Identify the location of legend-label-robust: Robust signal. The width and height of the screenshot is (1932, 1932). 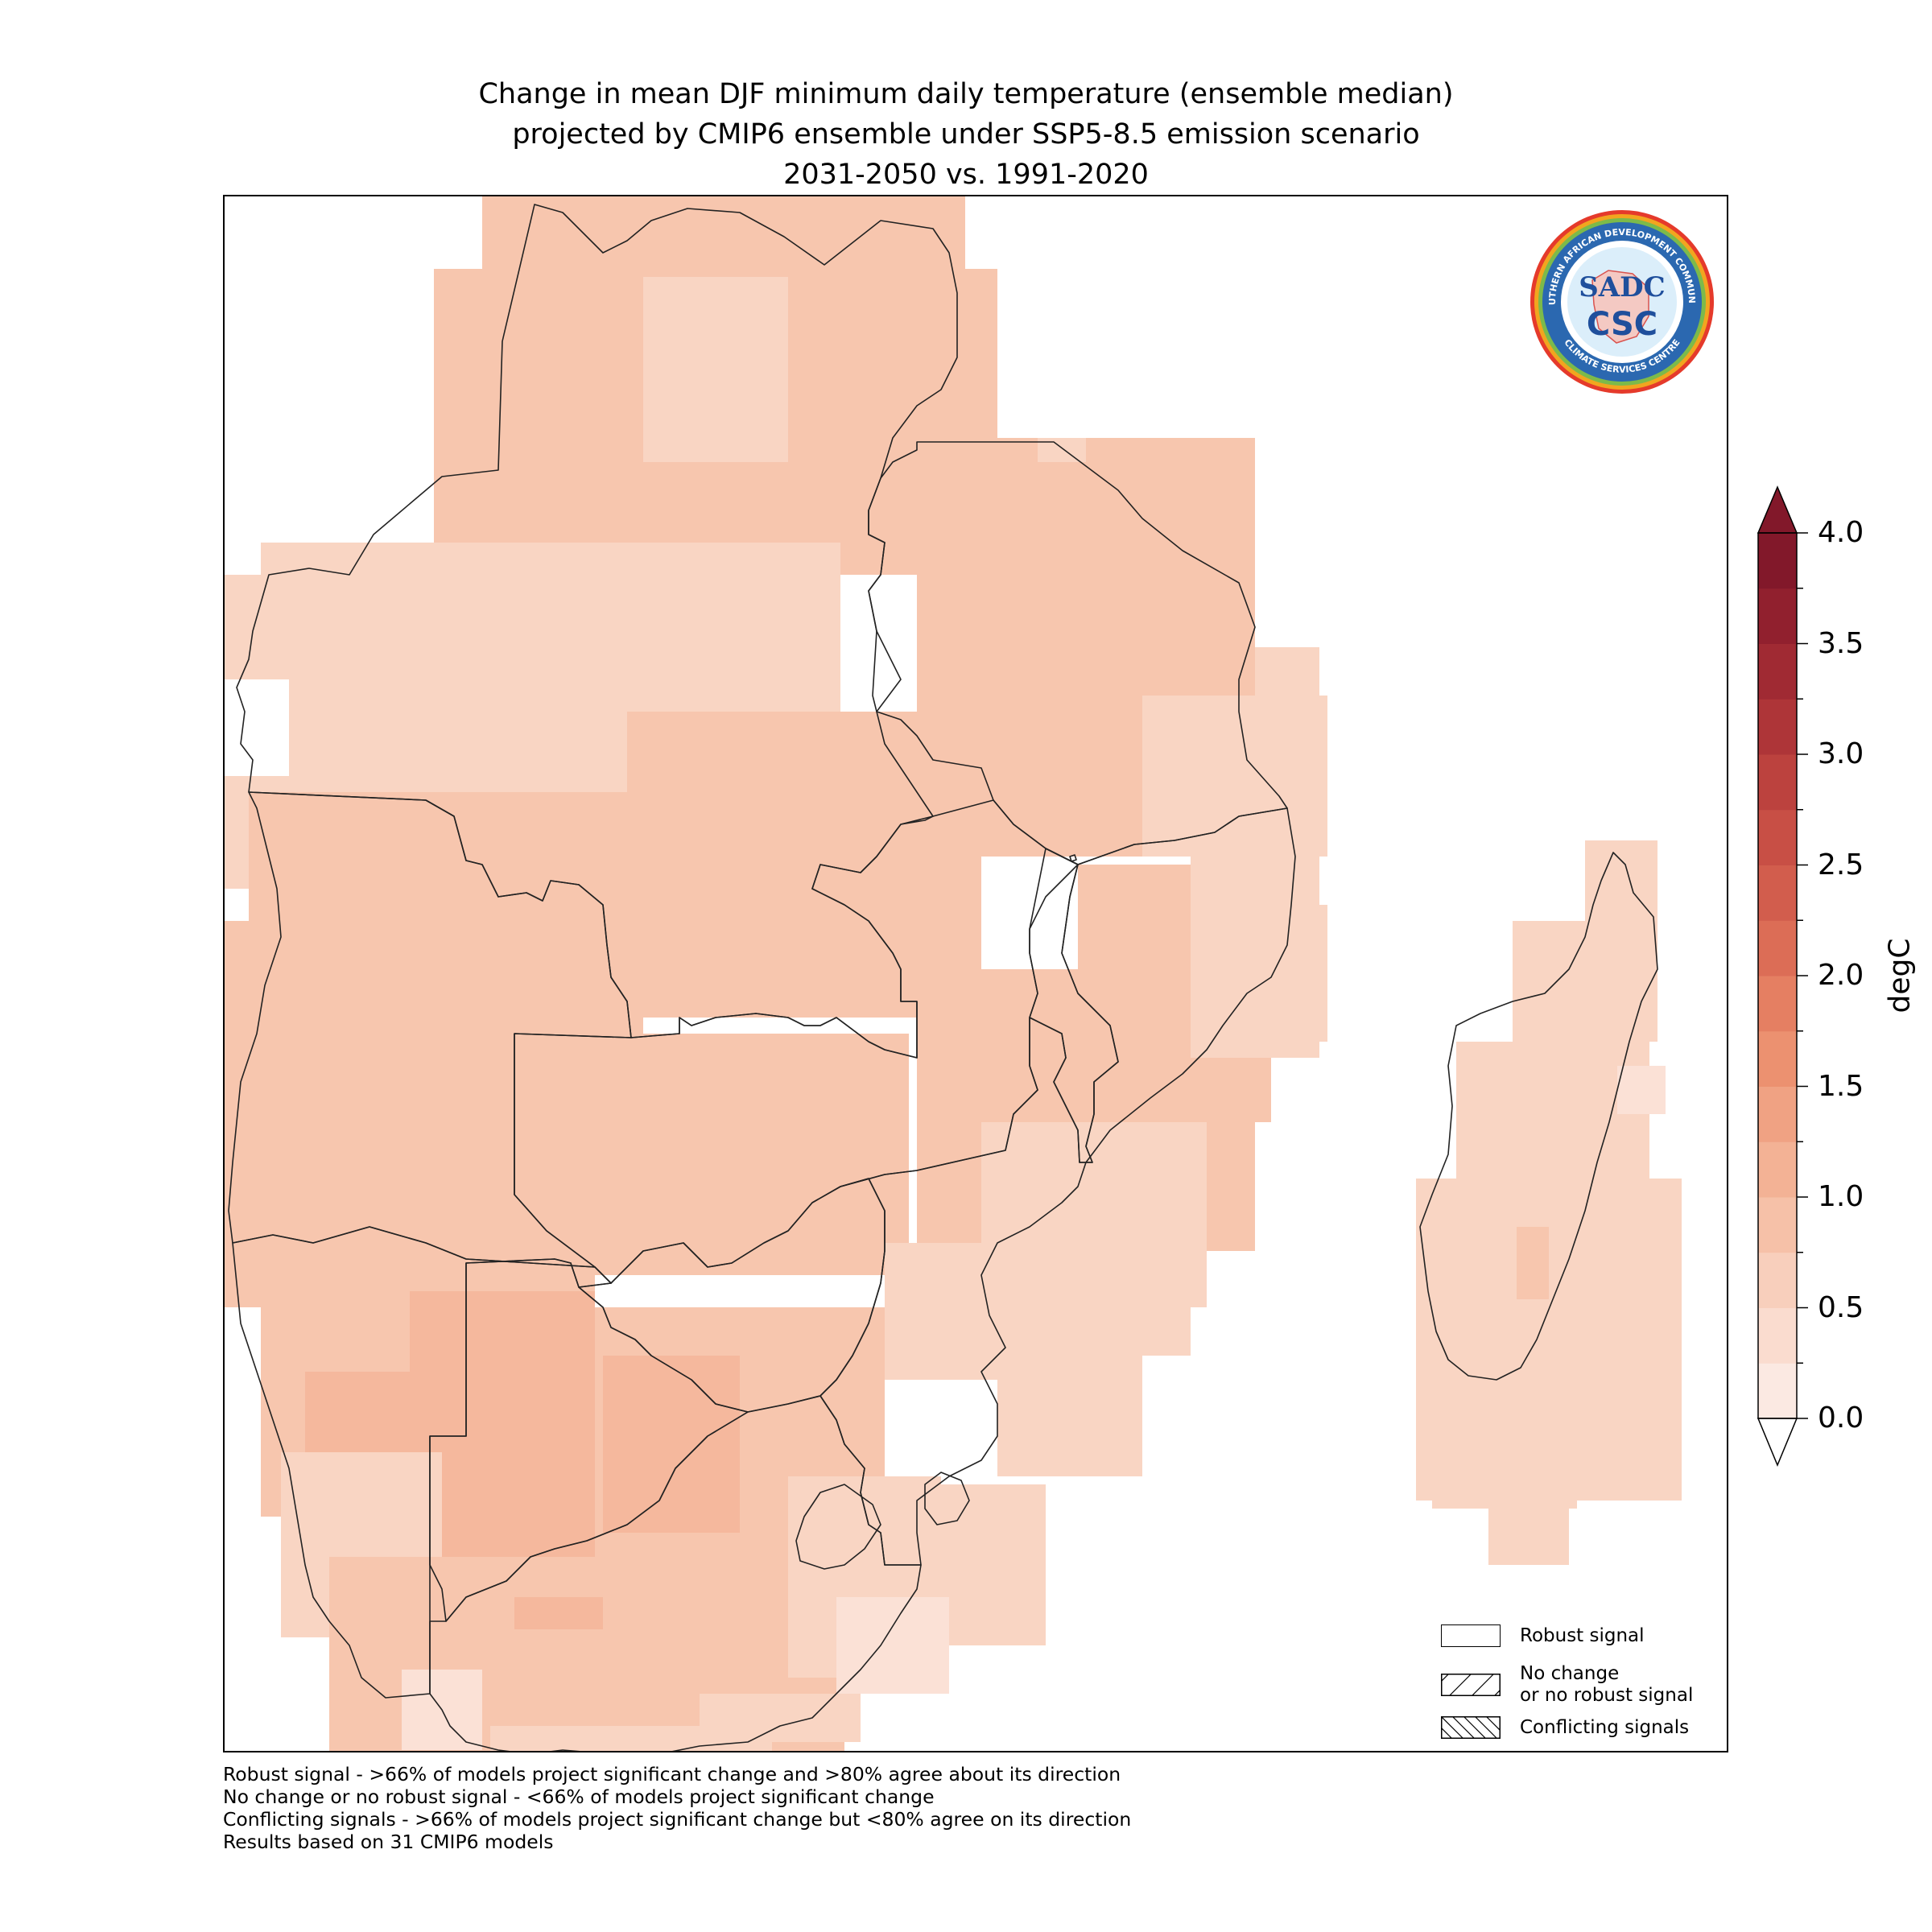
(1582, 1636).